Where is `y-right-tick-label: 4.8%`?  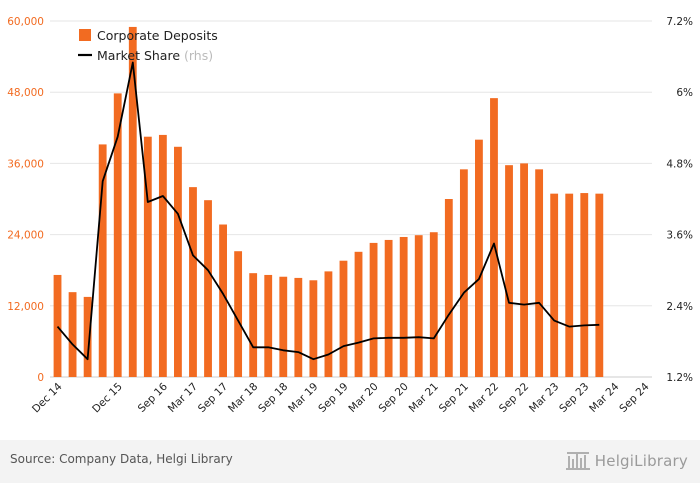 y-right-tick-label: 4.8% is located at coordinates (679, 164).